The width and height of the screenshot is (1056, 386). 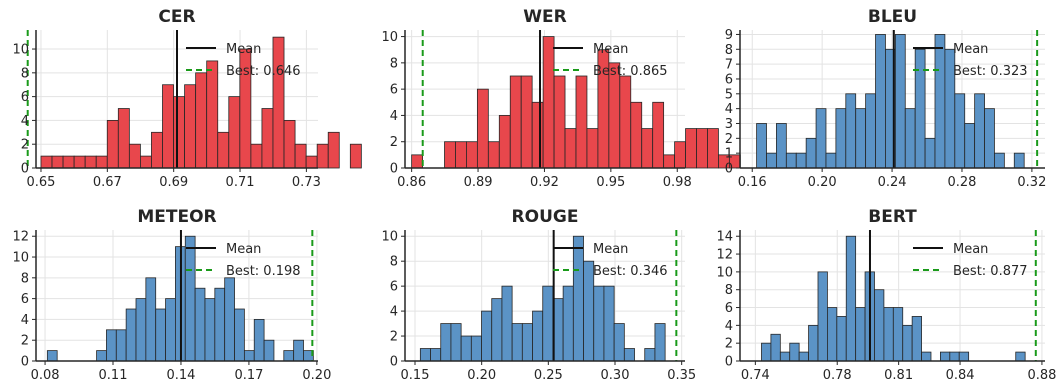 What do you see at coordinates (892, 182) in the screenshot?
I see `x-tick-label: 0.24` at bounding box center [892, 182].